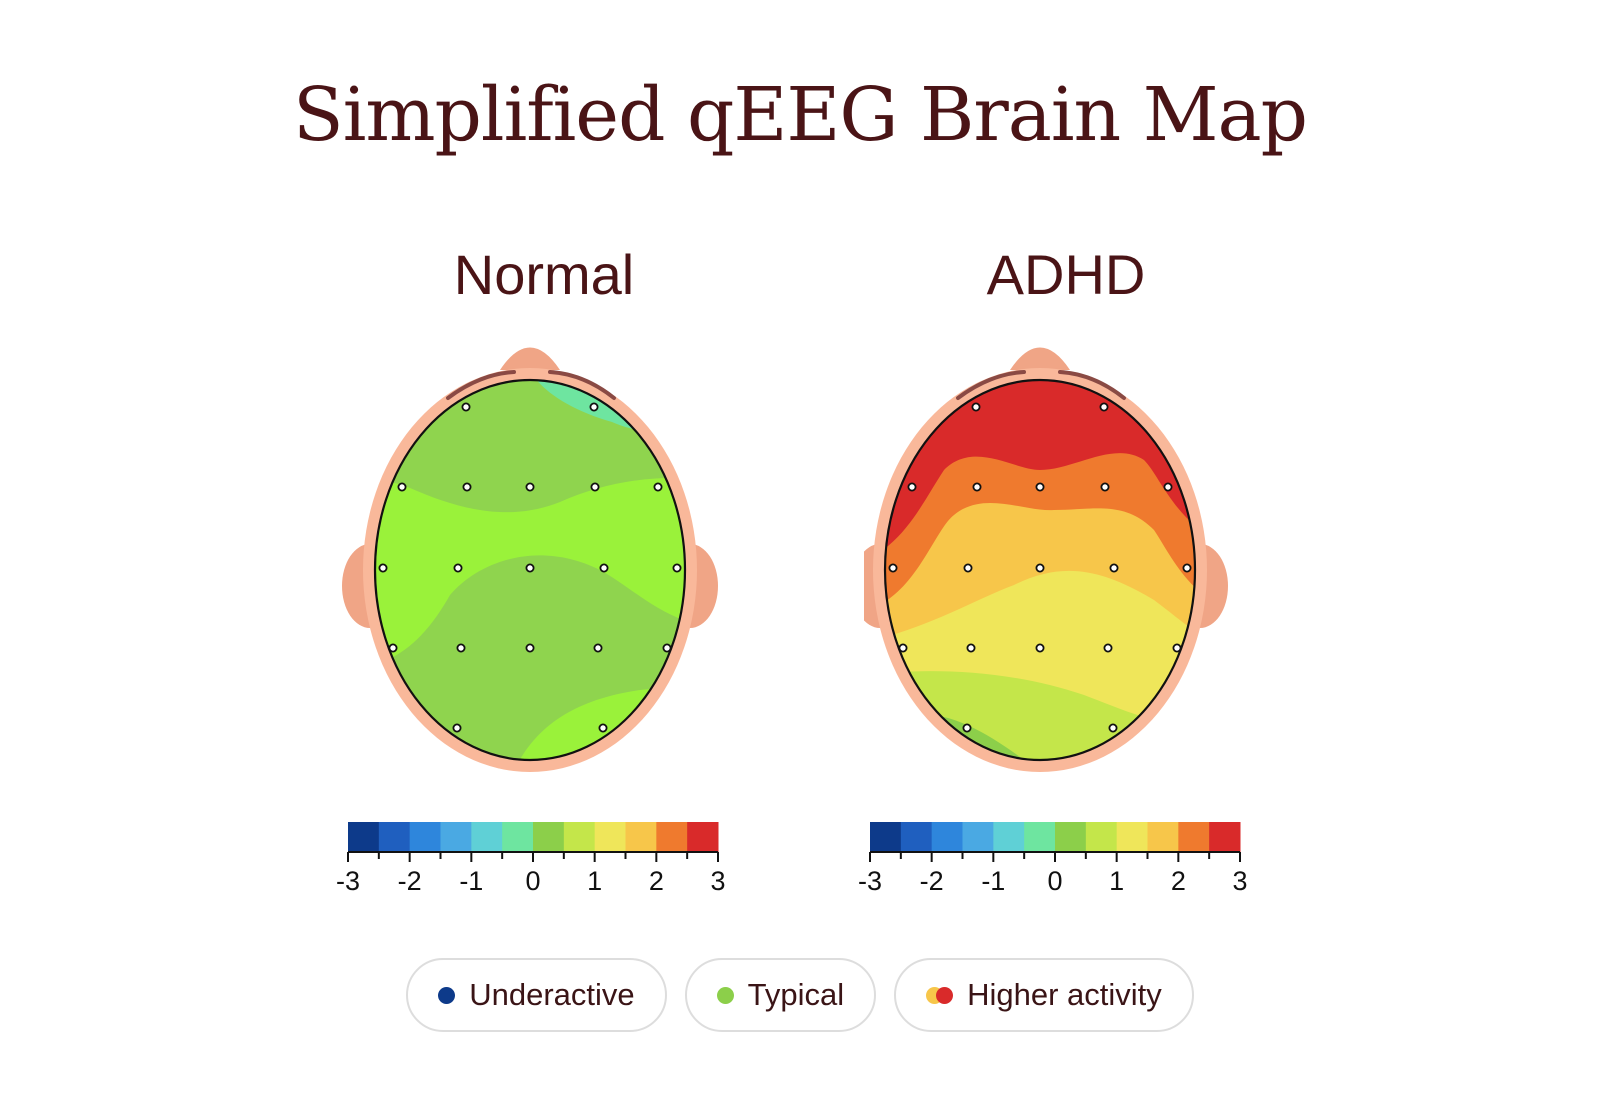 The width and height of the screenshot is (1600, 1112). I want to click on panel-title-adhd: ADHD, so click(1066, 274).